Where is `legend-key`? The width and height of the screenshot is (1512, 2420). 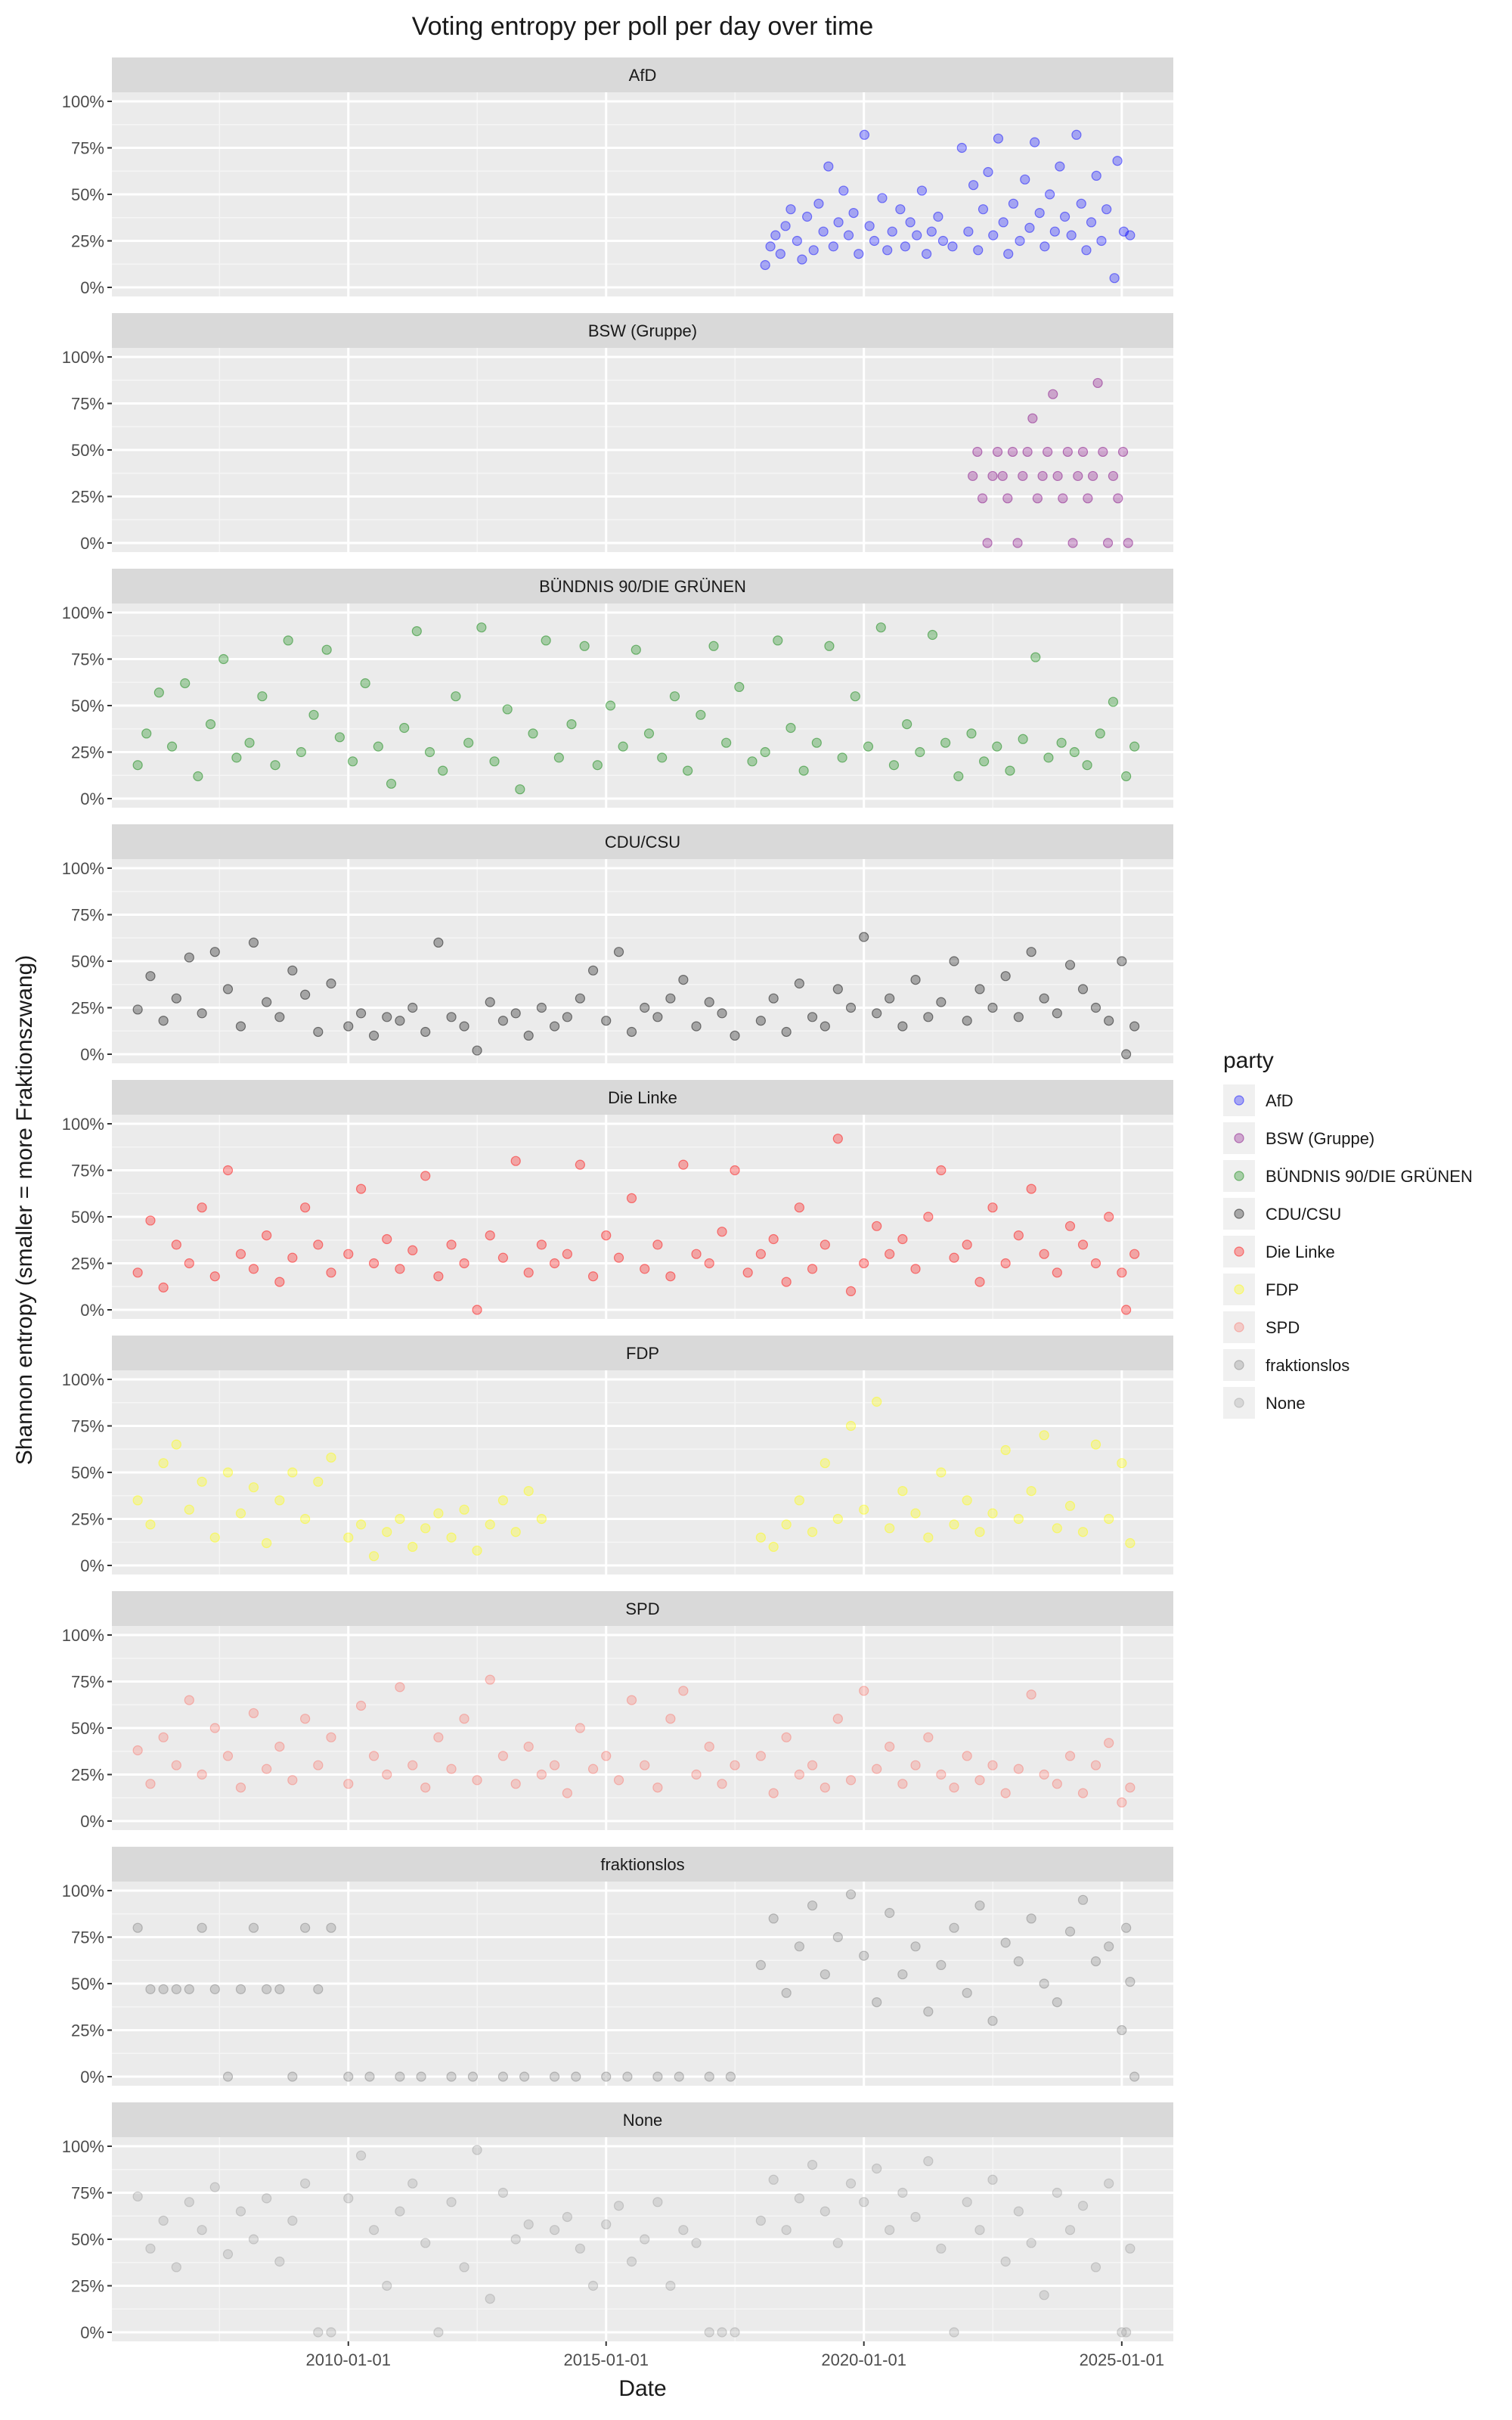
legend-key is located at coordinates (1239, 1214).